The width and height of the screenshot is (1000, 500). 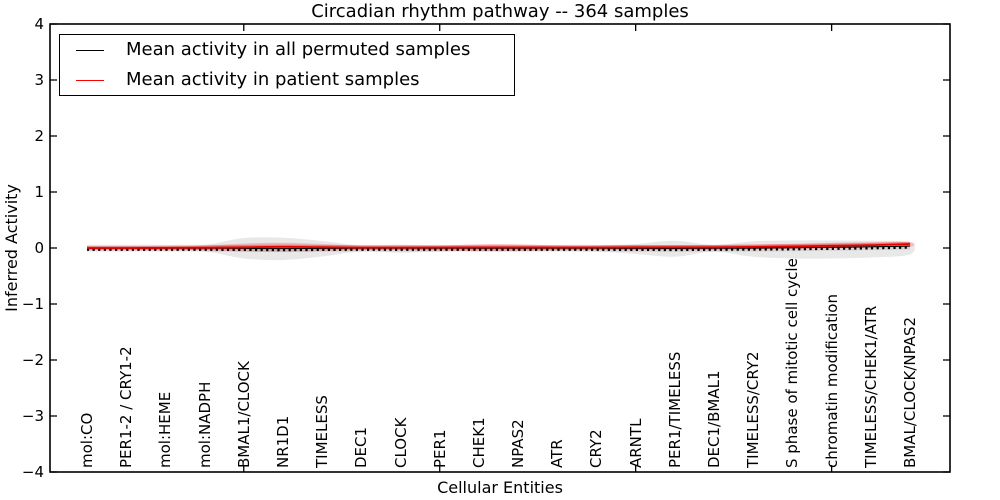 I want to click on x-tick-label: CLOCK, so click(x=400, y=442).